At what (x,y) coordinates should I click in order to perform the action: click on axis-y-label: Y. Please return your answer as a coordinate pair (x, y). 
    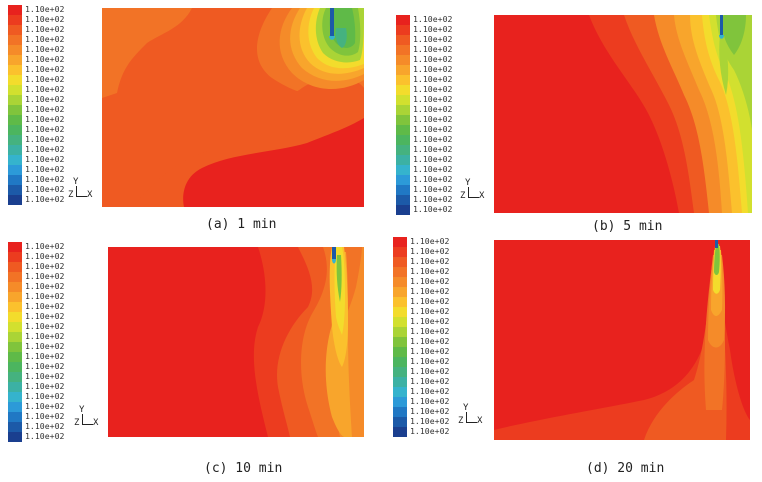
    Looking at the image, I should click on (468, 183).